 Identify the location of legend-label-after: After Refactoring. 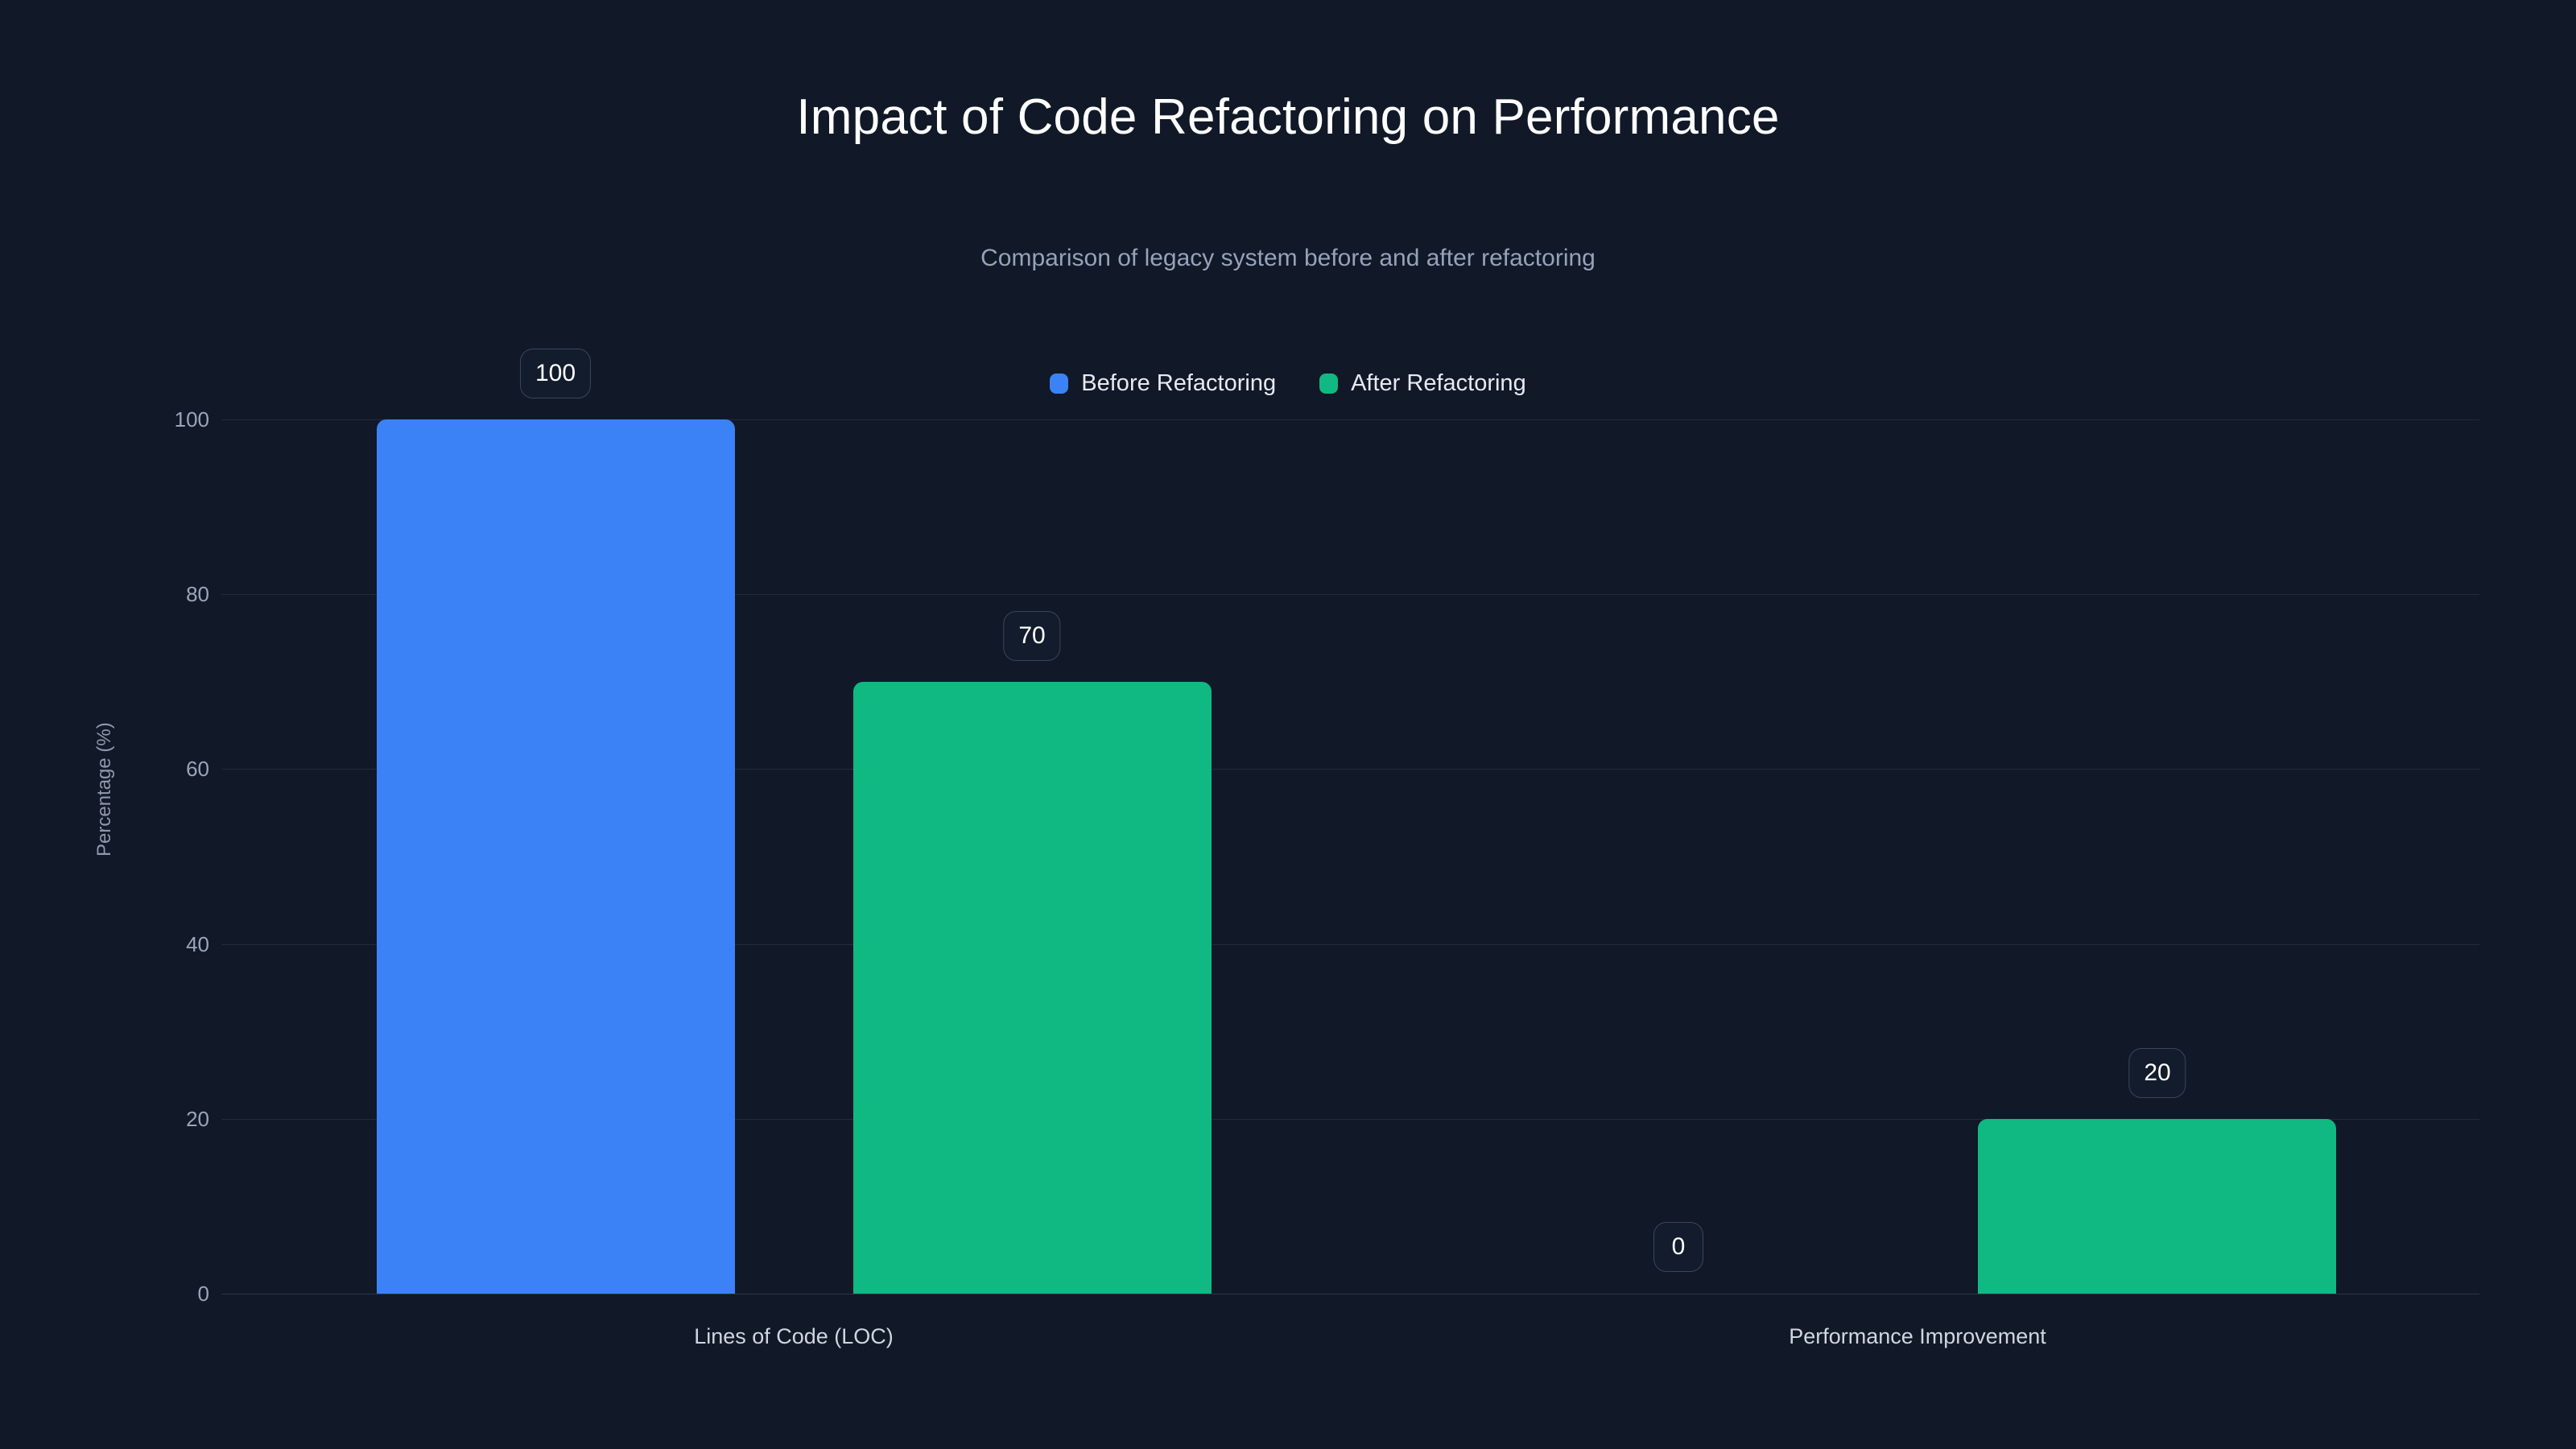
(1438, 383).